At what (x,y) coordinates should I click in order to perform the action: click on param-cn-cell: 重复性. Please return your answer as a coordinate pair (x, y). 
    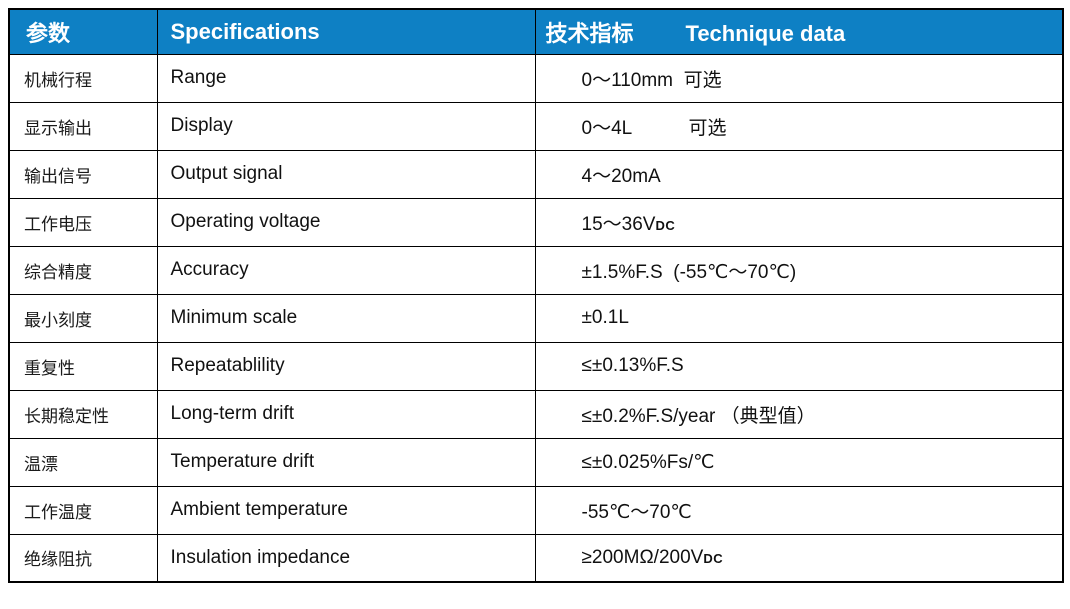
    Looking at the image, I should click on (83, 366).